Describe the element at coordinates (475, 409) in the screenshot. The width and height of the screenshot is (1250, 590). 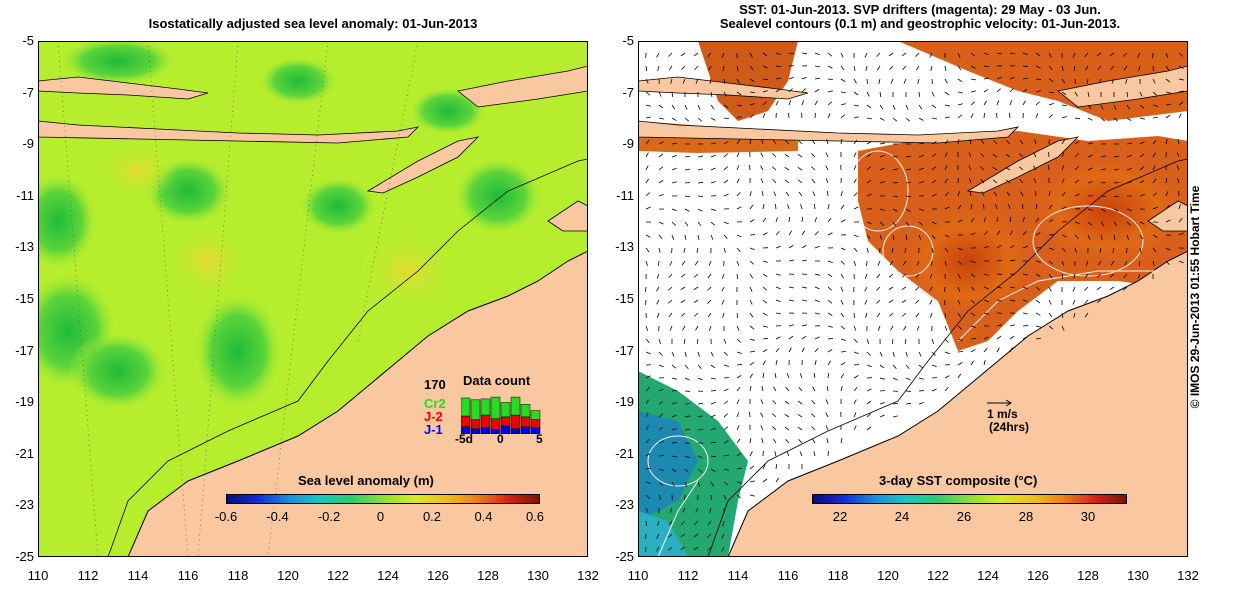
I see `histogram-bar` at that location.